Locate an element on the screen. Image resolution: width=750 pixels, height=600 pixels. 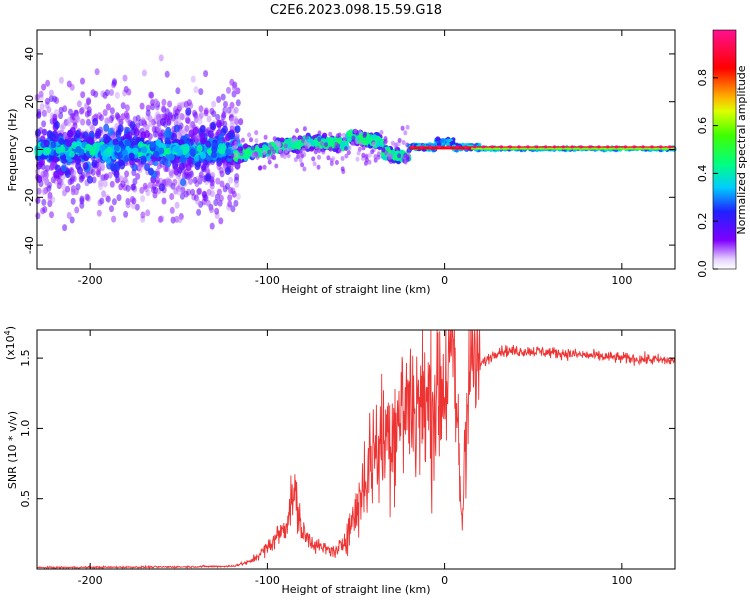
snr-x-axis-title: Height of straight line (km) is located at coordinates (355, 589).